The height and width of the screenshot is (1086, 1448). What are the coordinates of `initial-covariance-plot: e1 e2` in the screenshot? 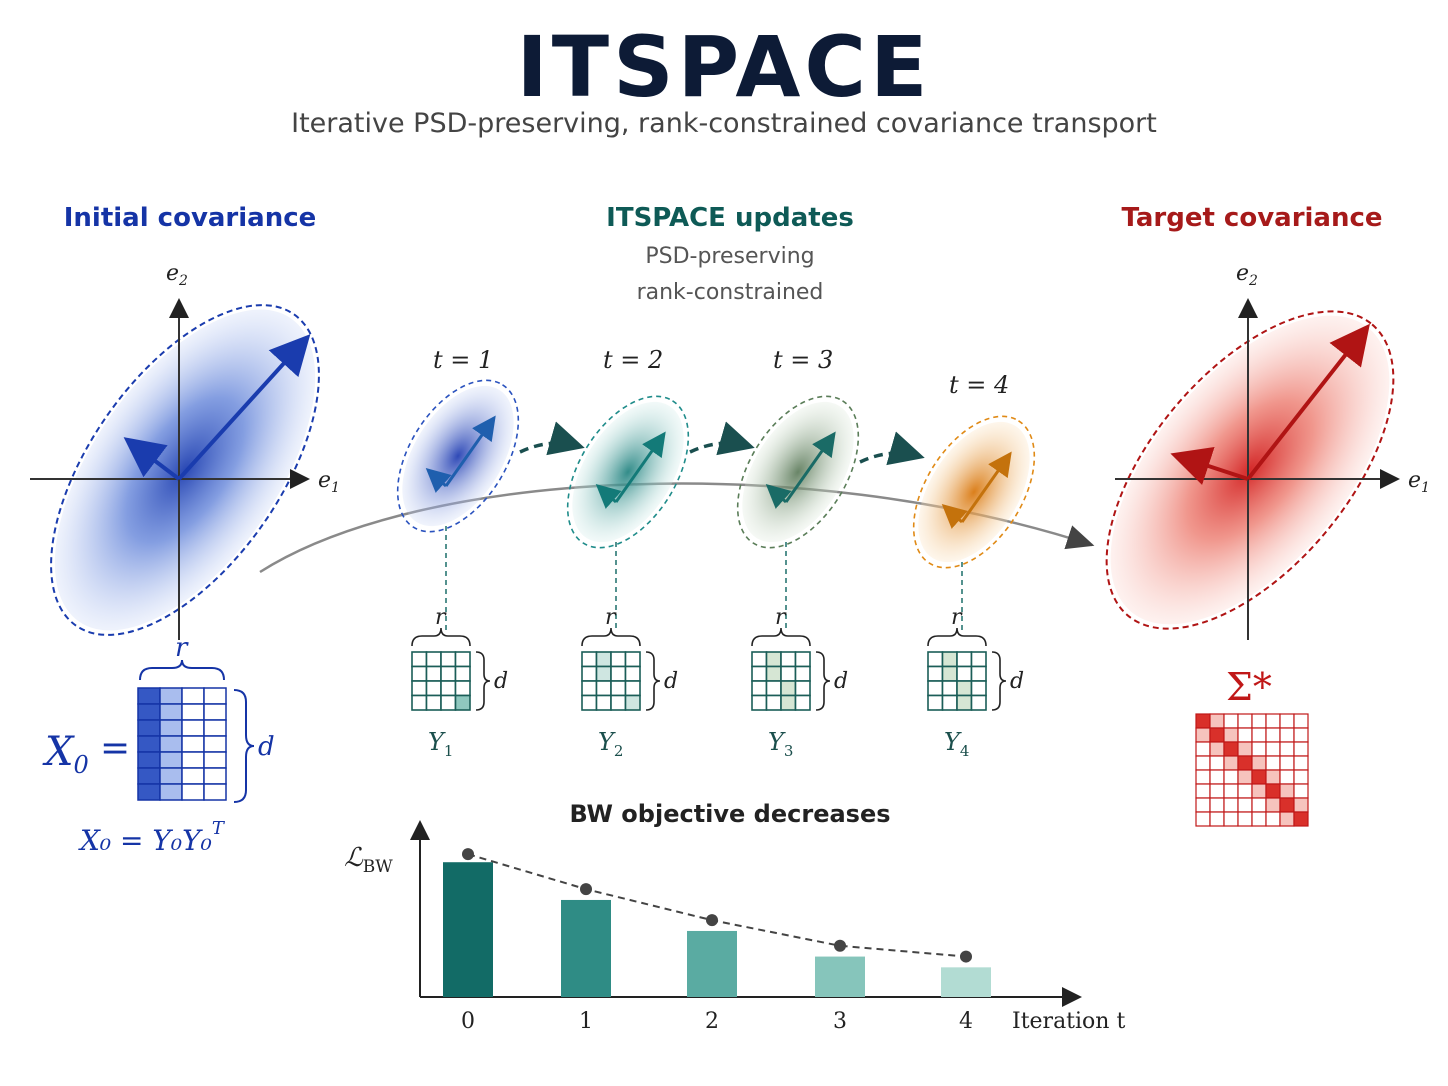 It's located at (185, 450).